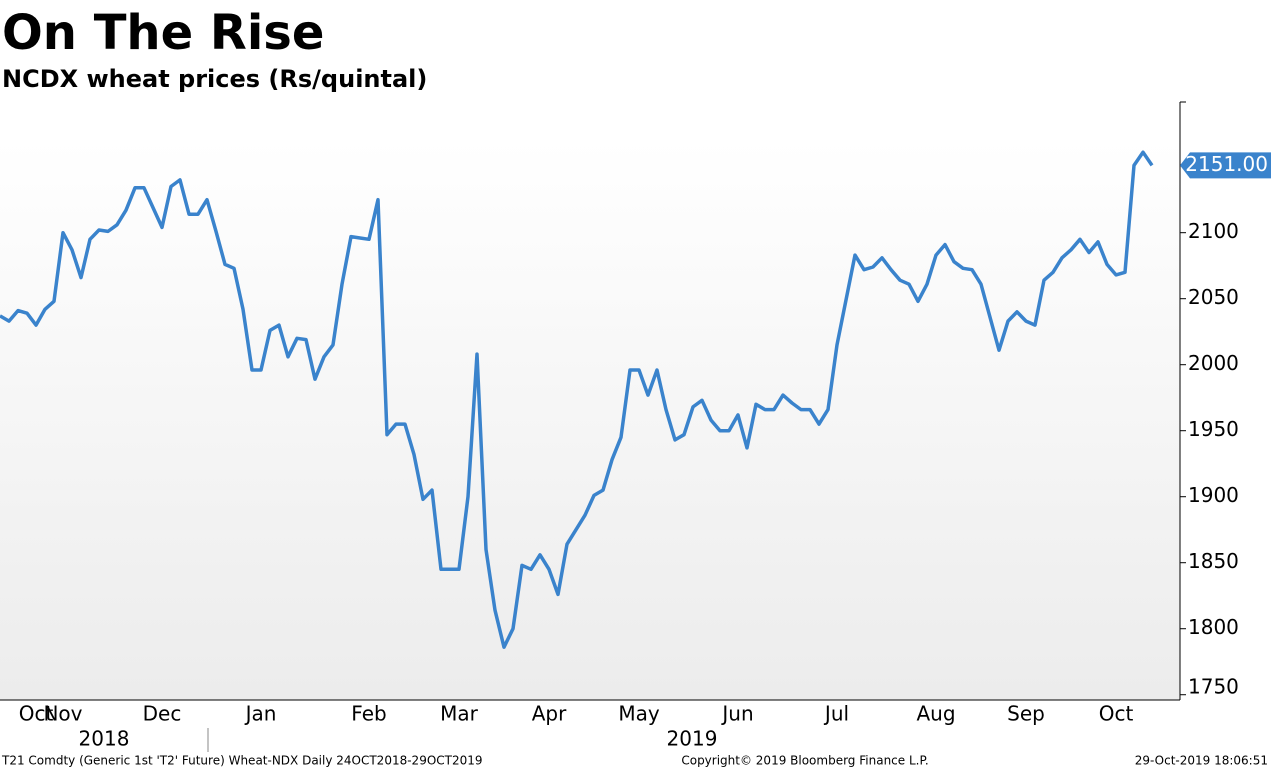 The height and width of the screenshot is (774, 1271). I want to click on x-tick-label: Aug, so click(935, 714).